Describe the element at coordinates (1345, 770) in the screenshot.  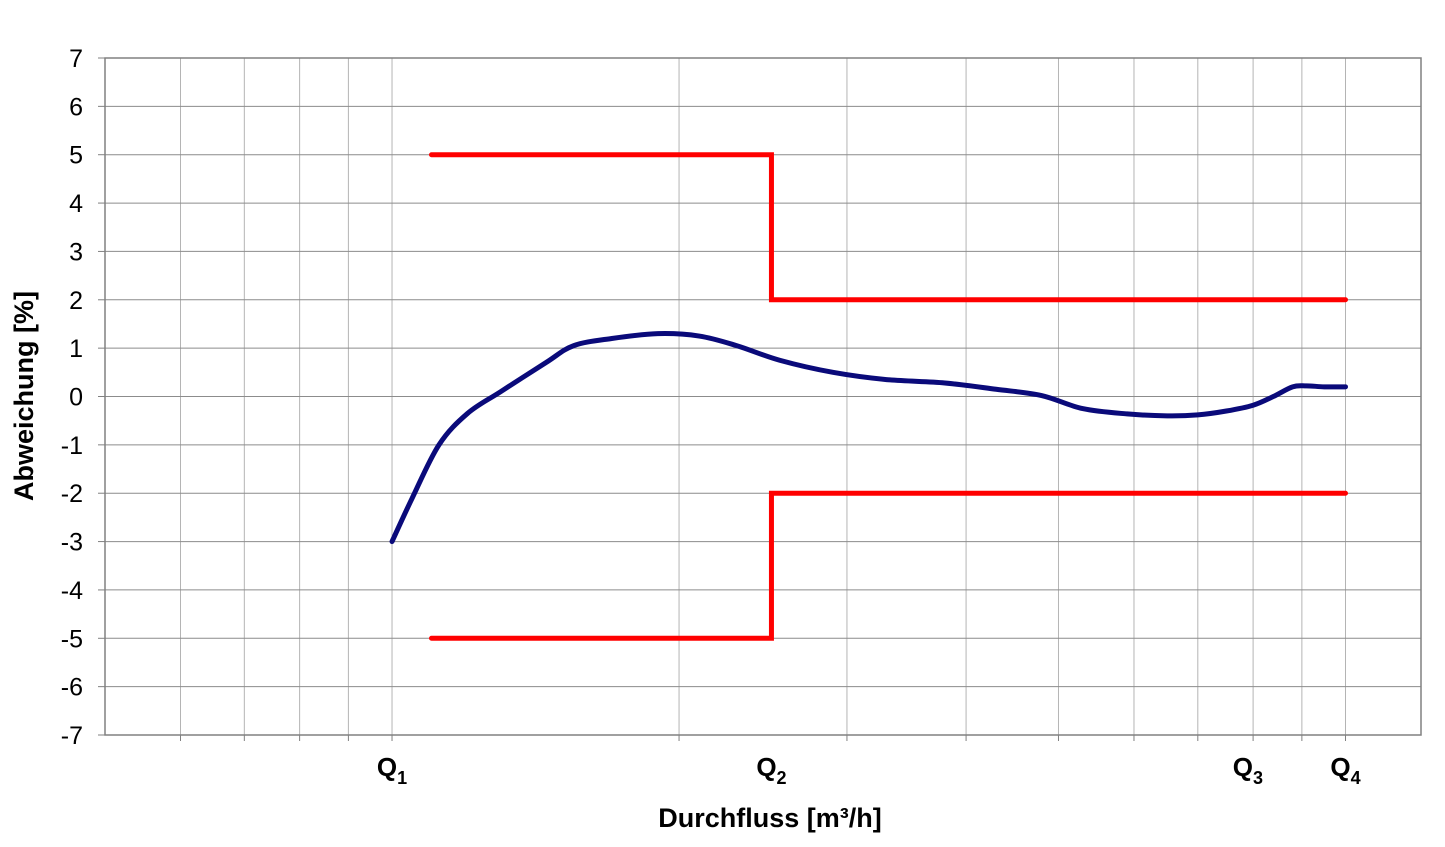
I see `x-tick-label: Q4` at that location.